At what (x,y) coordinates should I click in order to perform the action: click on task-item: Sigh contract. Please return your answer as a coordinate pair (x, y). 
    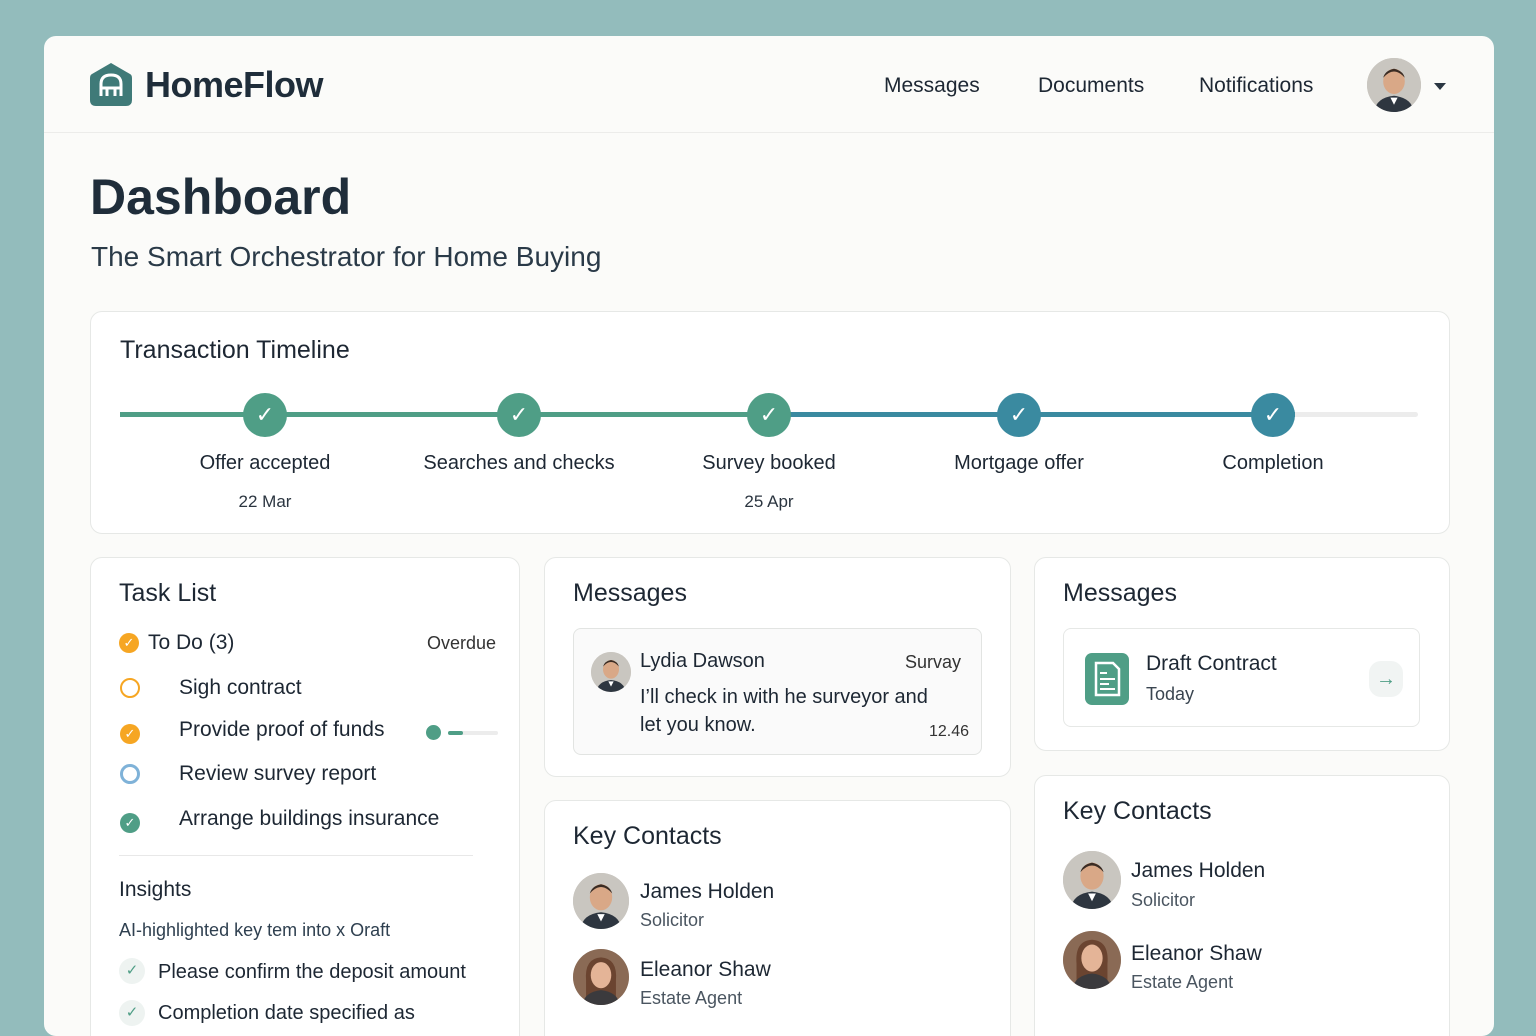
    Looking at the image, I should click on (211, 690).